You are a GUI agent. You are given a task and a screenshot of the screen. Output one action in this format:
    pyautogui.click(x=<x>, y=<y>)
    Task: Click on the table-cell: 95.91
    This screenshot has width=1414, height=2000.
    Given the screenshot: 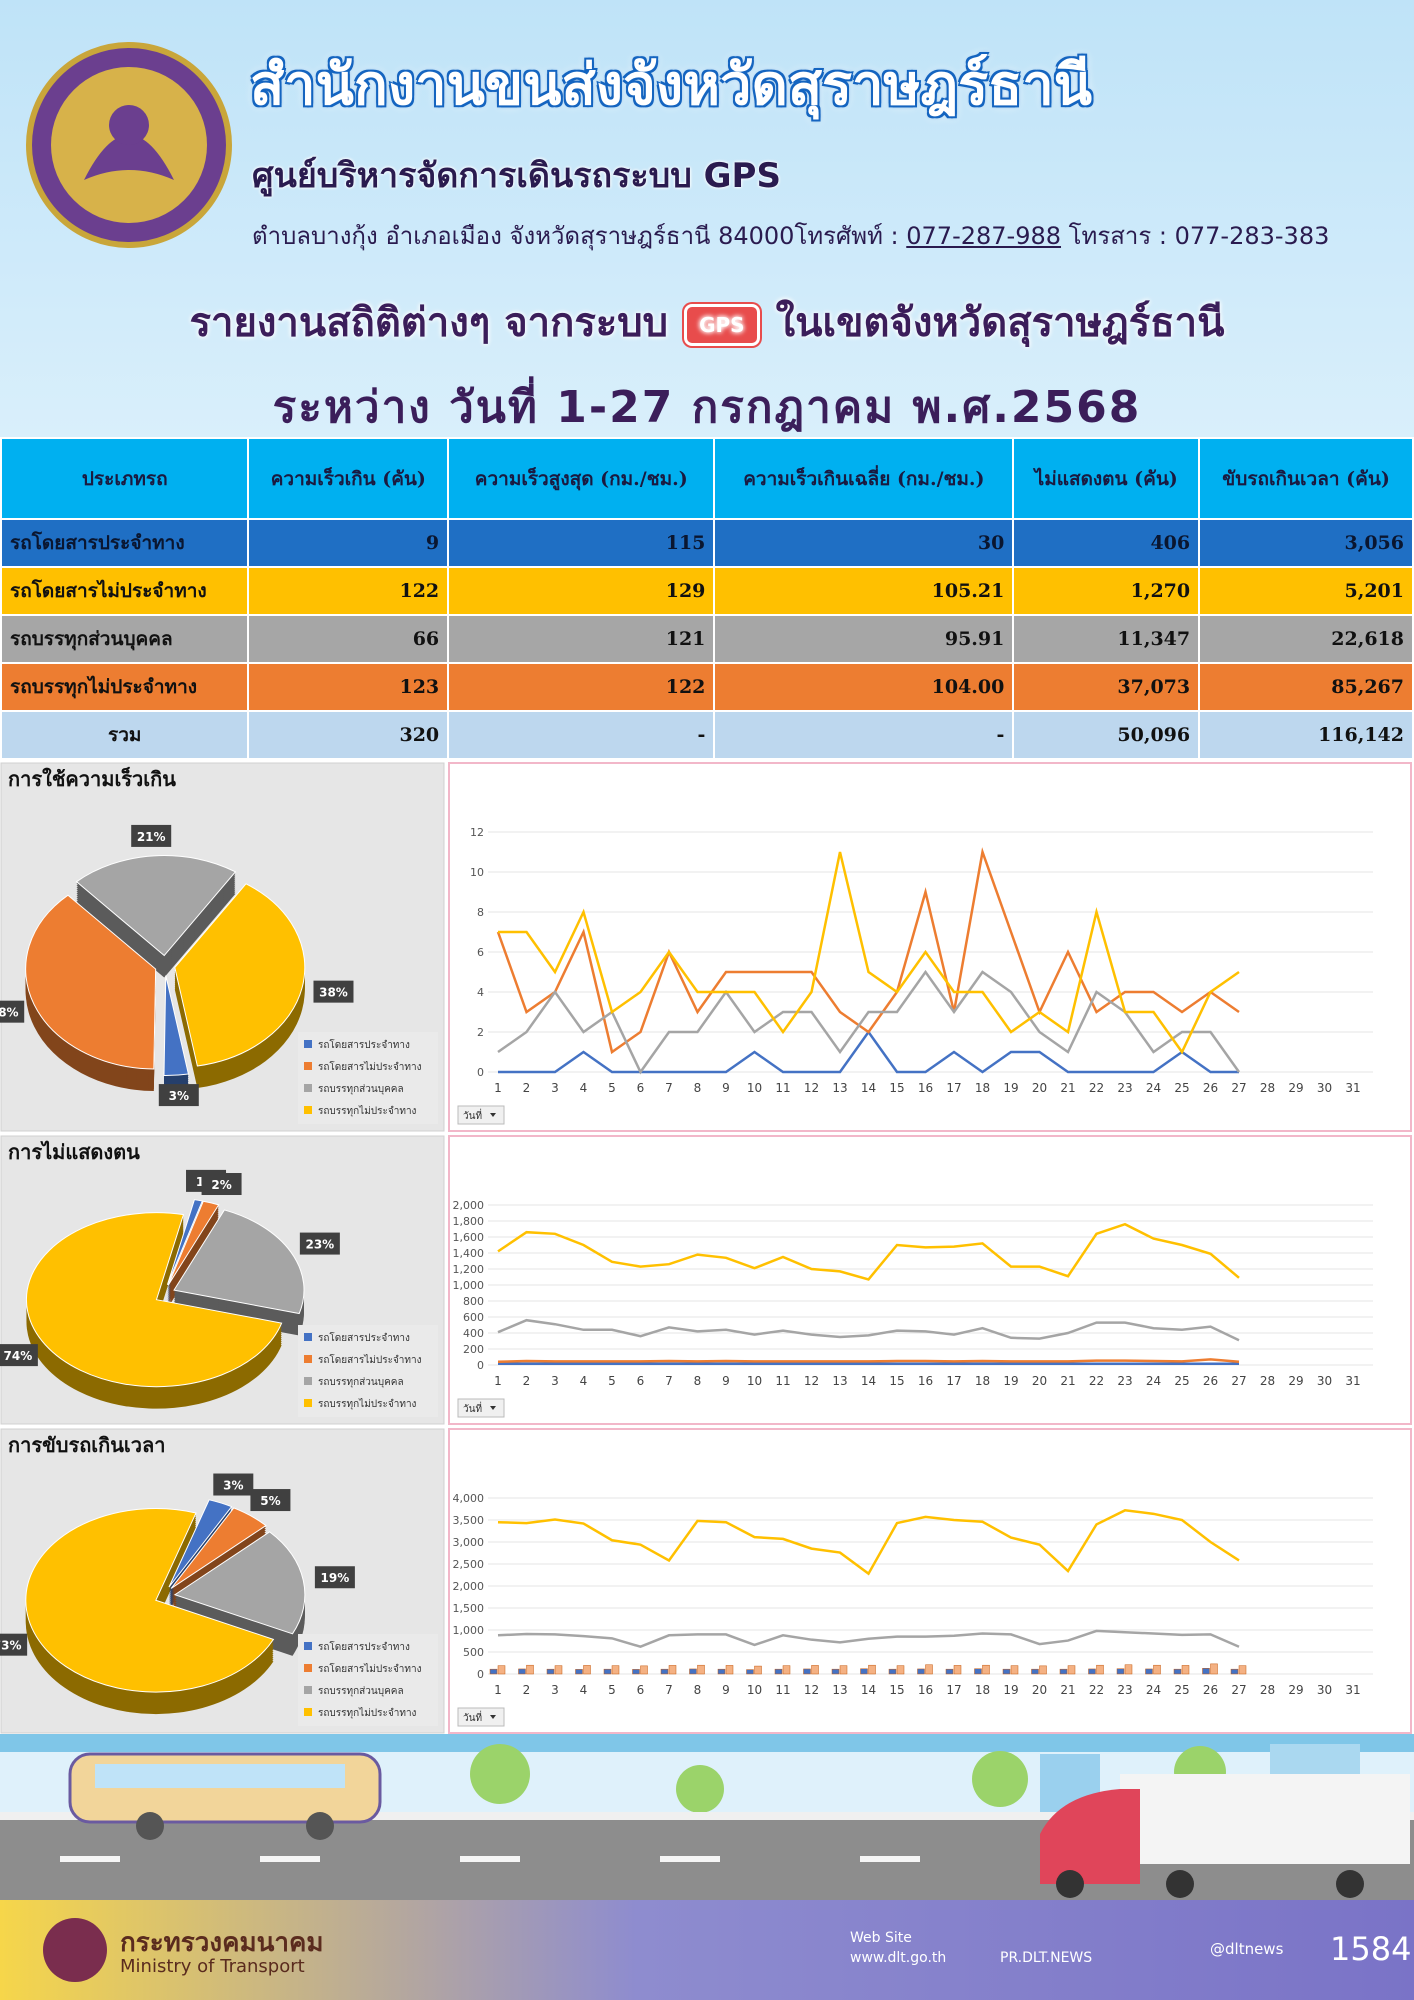 What is the action you would take?
    pyautogui.click(x=864, y=639)
    